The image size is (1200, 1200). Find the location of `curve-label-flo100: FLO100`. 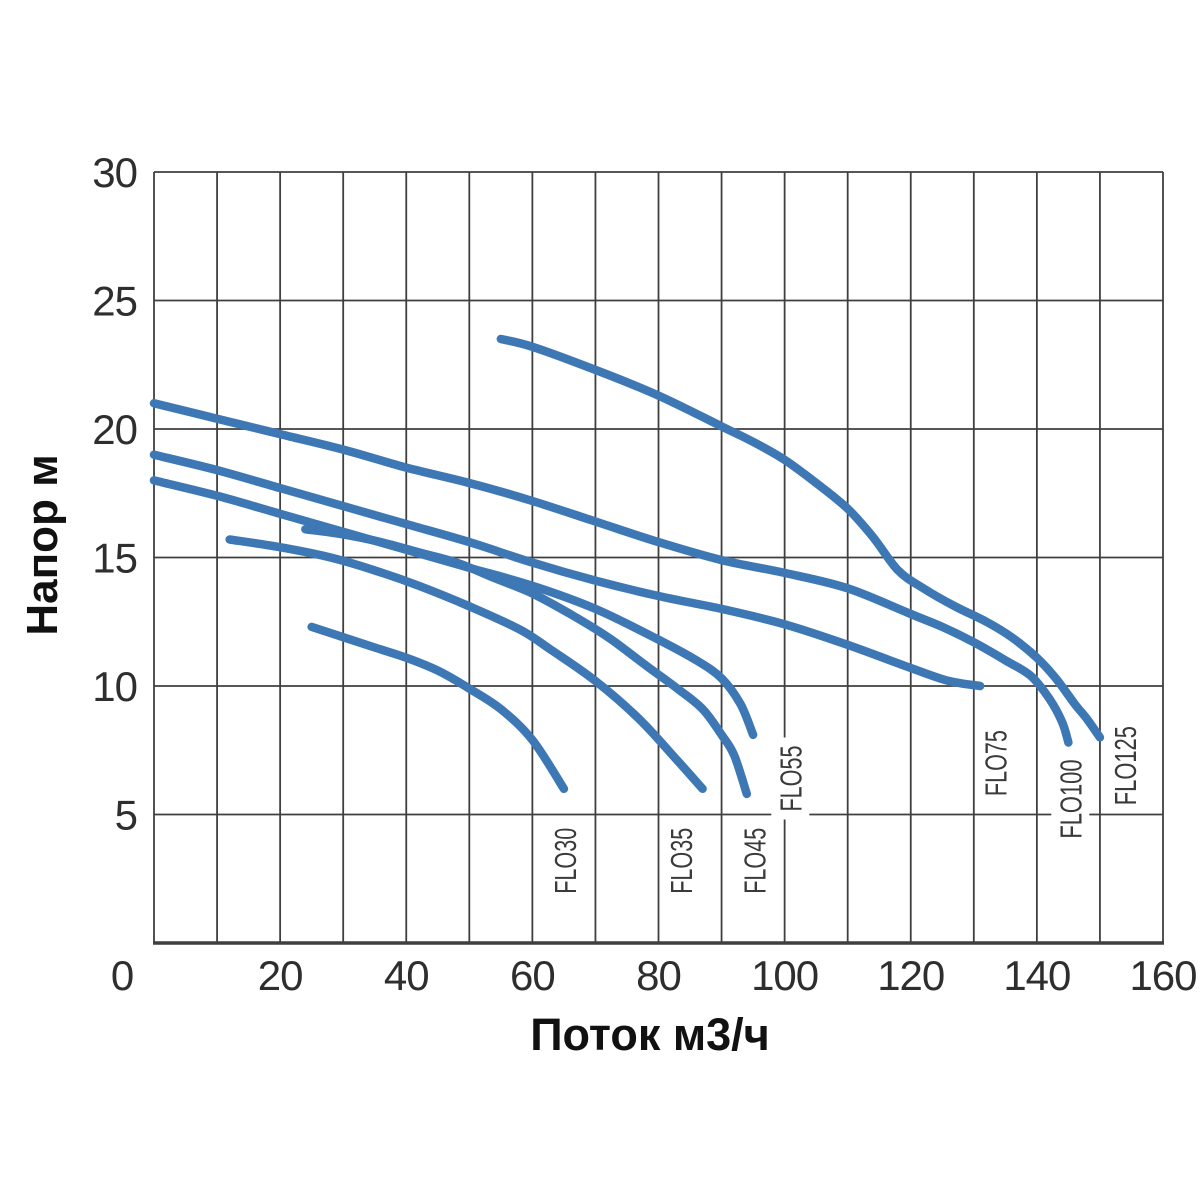

curve-label-flo100: FLO100 is located at coordinates (1070, 799).